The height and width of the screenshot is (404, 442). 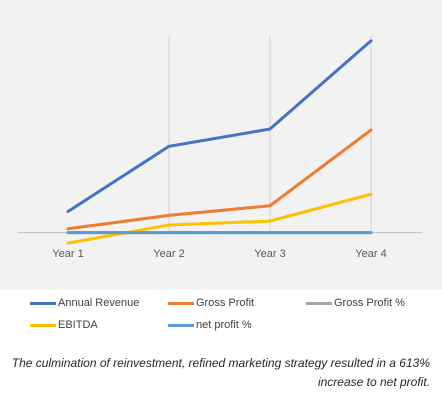 I want to click on legend-swatch-net-profit-pct, so click(x=181, y=325).